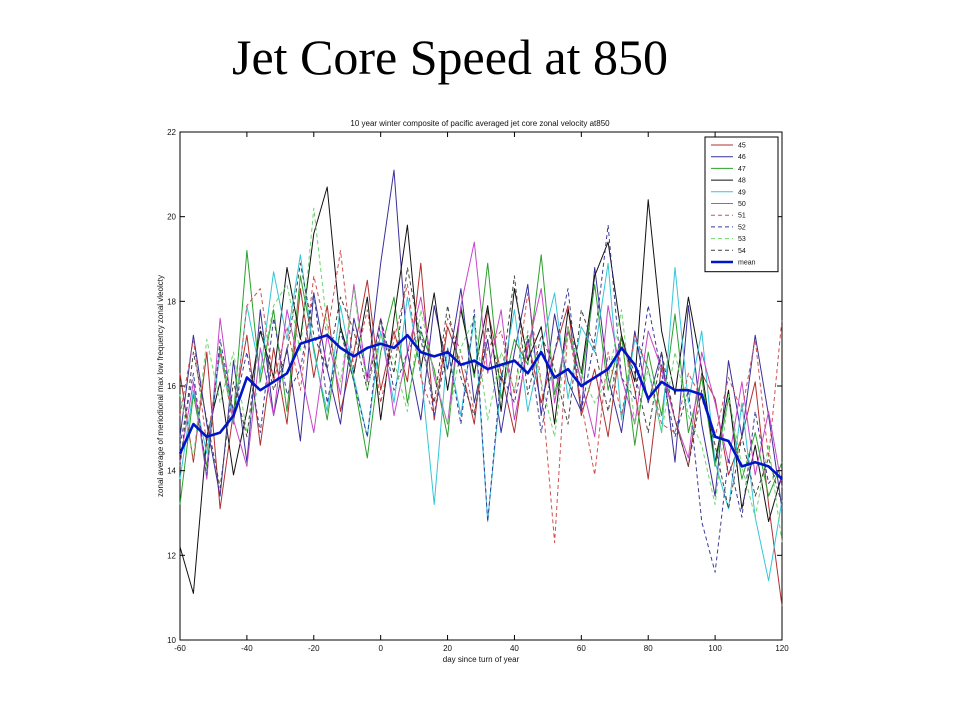  Describe the element at coordinates (171, 301) in the screenshot. I see `y-tick-label-4: 18` at that location.